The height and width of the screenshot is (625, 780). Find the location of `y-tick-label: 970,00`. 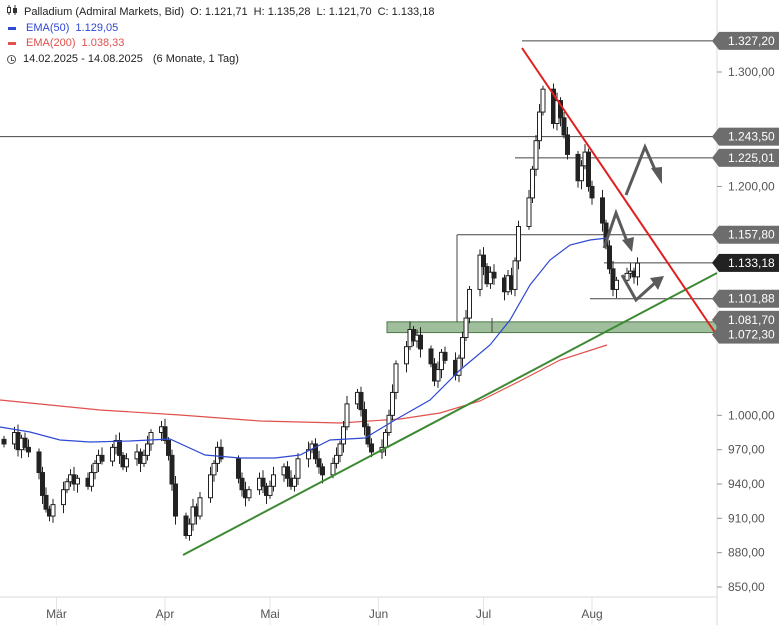

y-tick-label: 970,00 is located at coordinates (746, 450).